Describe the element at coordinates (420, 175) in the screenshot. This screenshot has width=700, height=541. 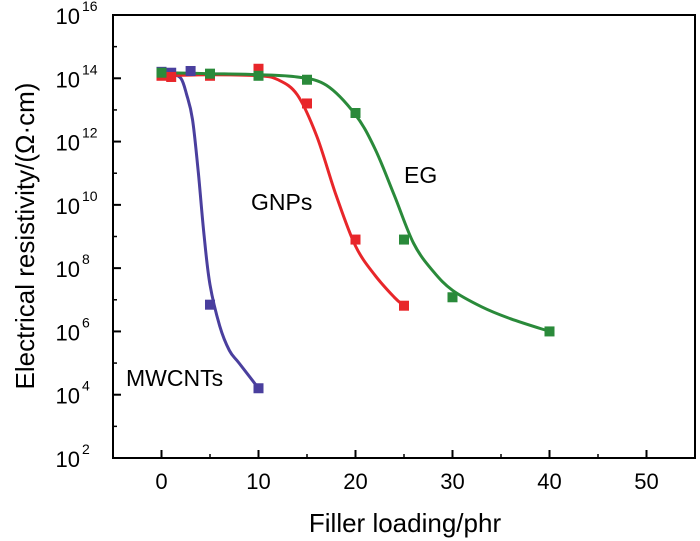
I see `series-label-eg: EG` at that location.